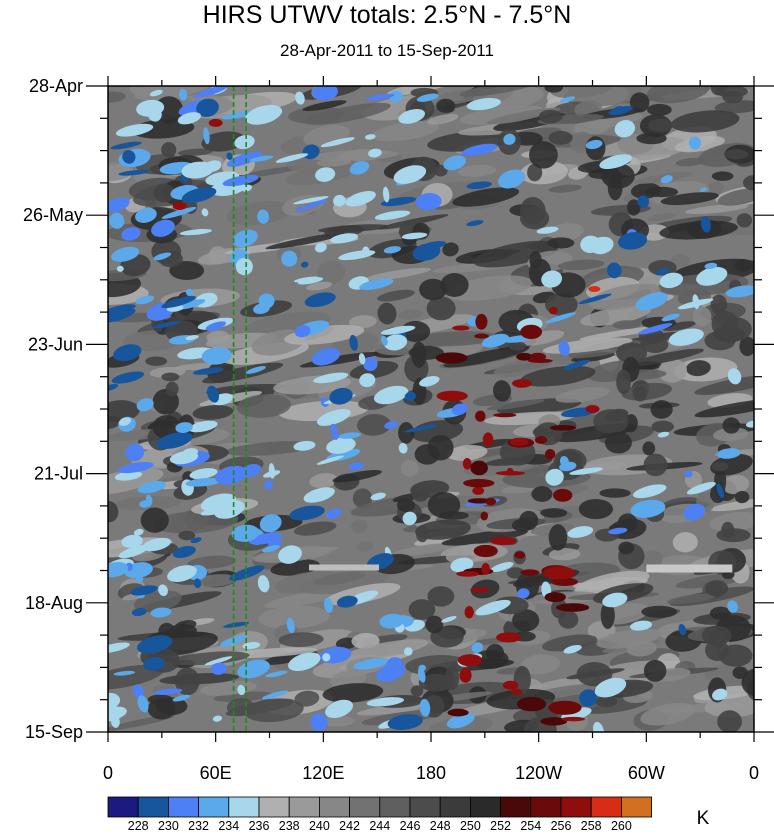 The height and width of the screenshot is (834, 774). What do you see at coordinates (754, 773) in the screenshot?
I see `x-tick-label: 0` at bounding box center [754, 773].